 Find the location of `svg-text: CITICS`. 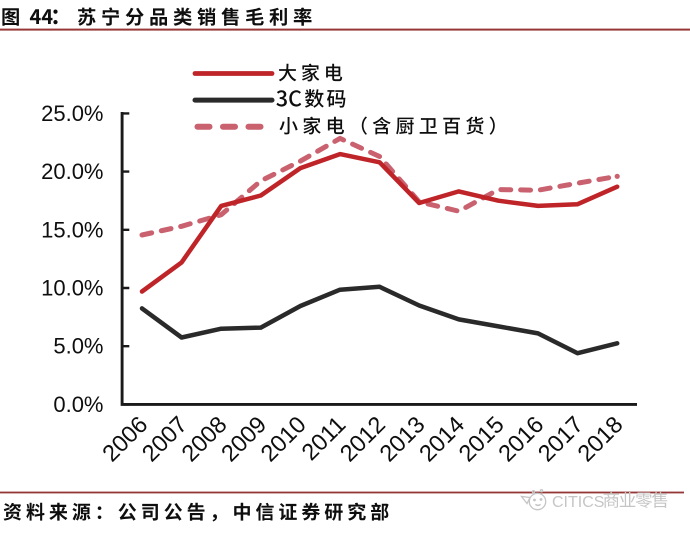

svg-text: CITICS is located at coordinates (578, 502).